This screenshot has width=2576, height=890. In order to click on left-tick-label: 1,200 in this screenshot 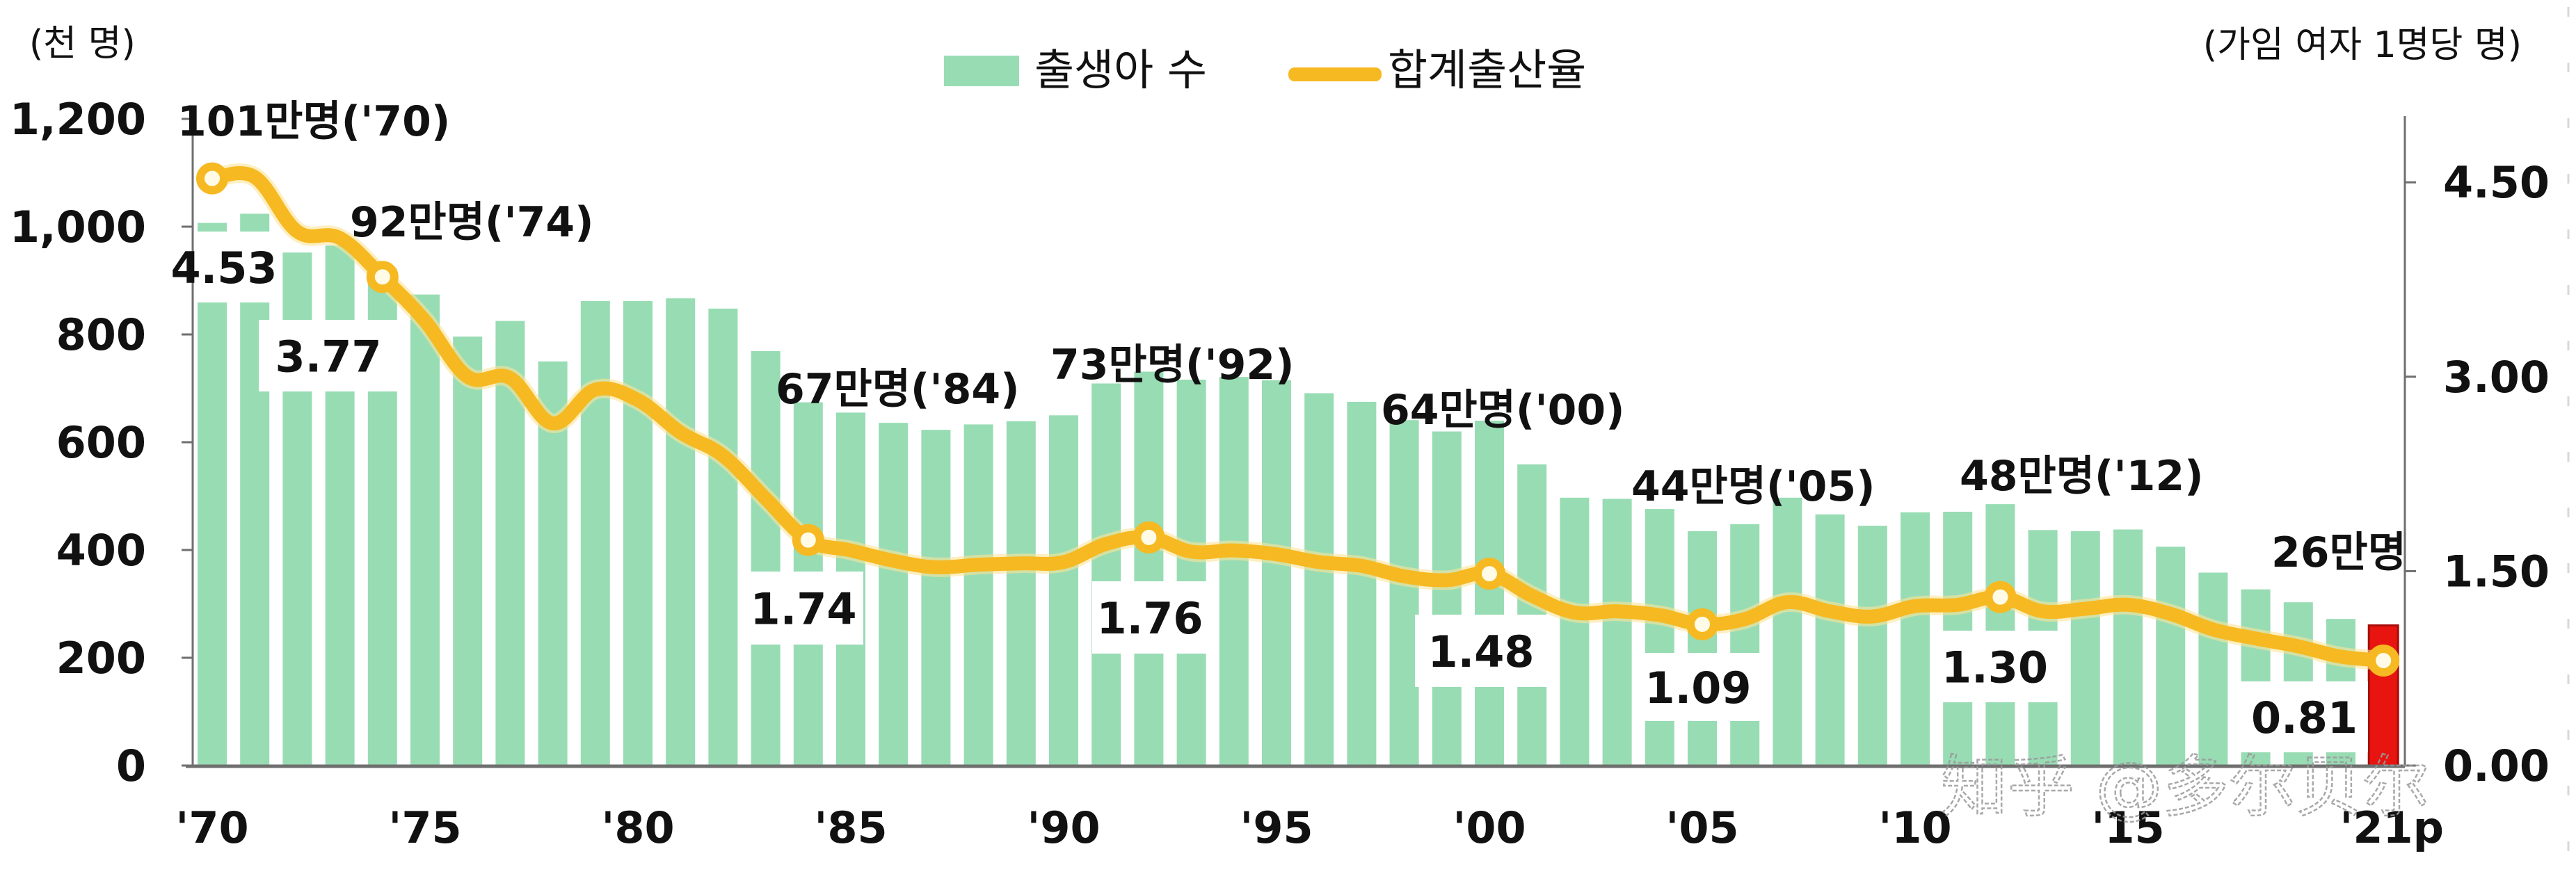, I will do `click(78, 119)`.